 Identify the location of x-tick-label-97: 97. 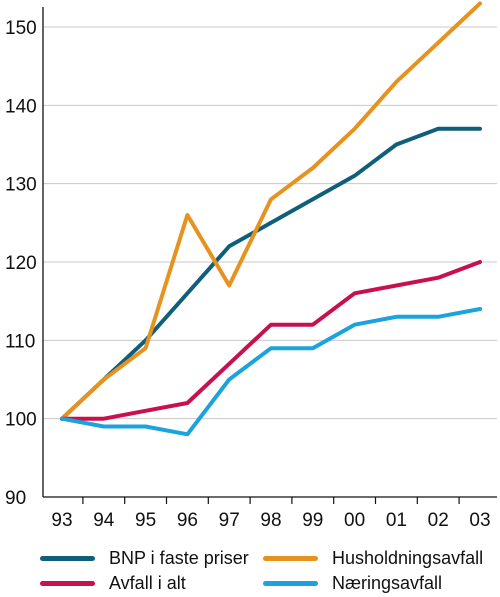
(229, 520).